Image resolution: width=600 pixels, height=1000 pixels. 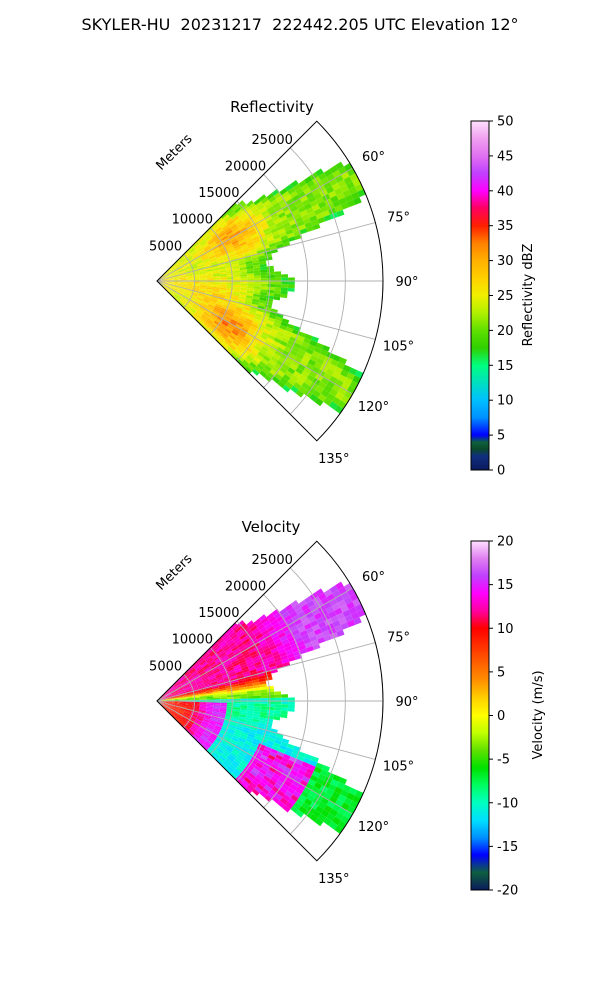 What do you see at coordinates (269, 281) in the screenshot?
I see `reflectivity-grid` at bounding box center [269, 281].